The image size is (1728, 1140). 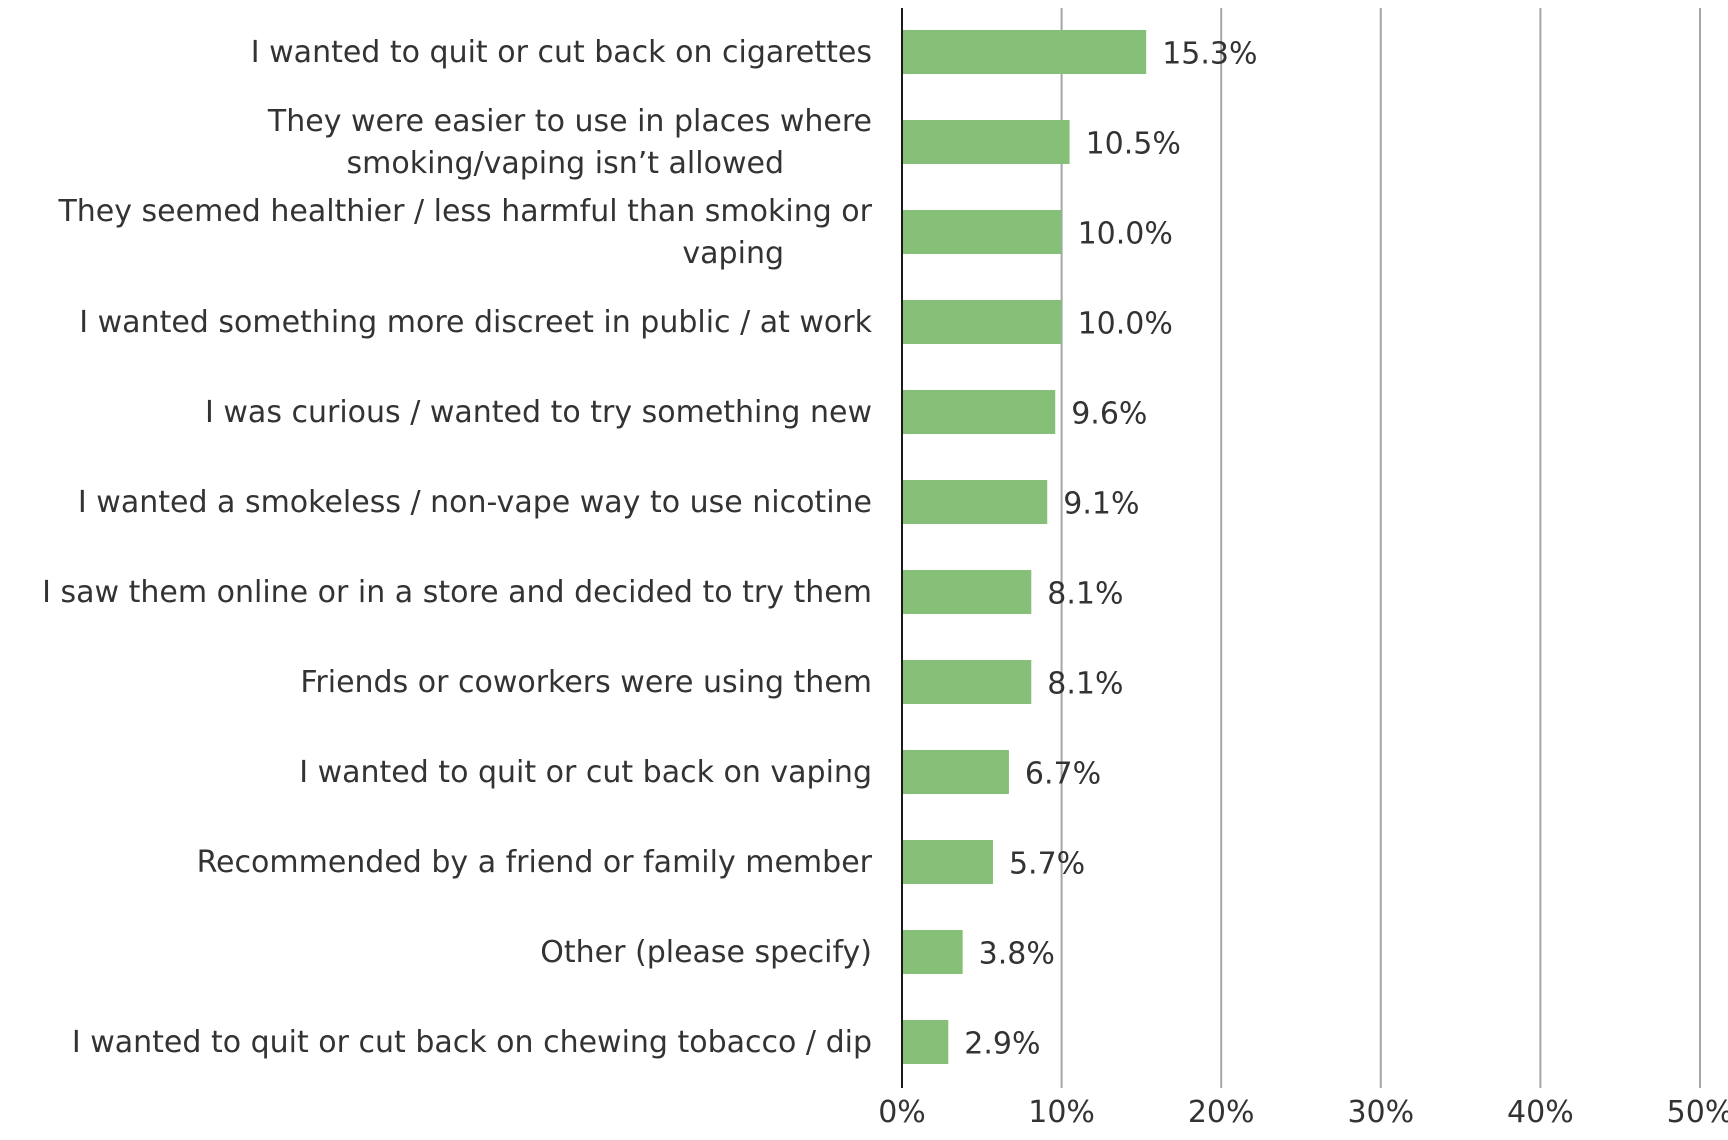 I want to click on category-label: I wanted to quit or cut back on vaping, so click(x=585, y=772).